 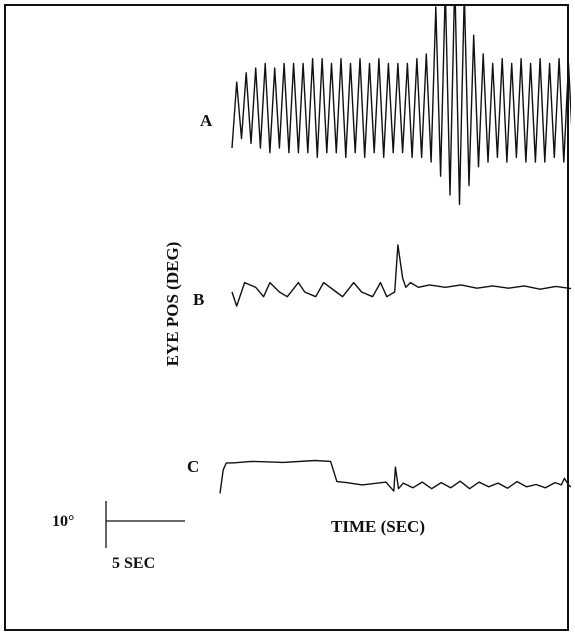 I want to click on scale-bar-vertical-label: 10°, so click(x=63, y=521).